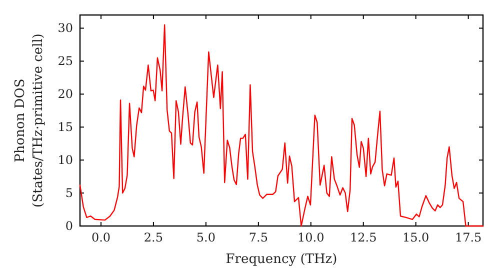  What do you see at coordinates (65, 28) in the screenshot?
I see `y-tick-label: 30` at bounding box center [65, 28].